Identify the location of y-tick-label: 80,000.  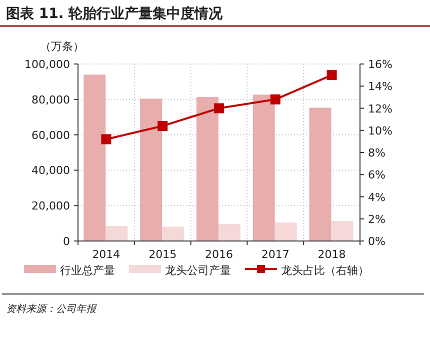
(51, 99).